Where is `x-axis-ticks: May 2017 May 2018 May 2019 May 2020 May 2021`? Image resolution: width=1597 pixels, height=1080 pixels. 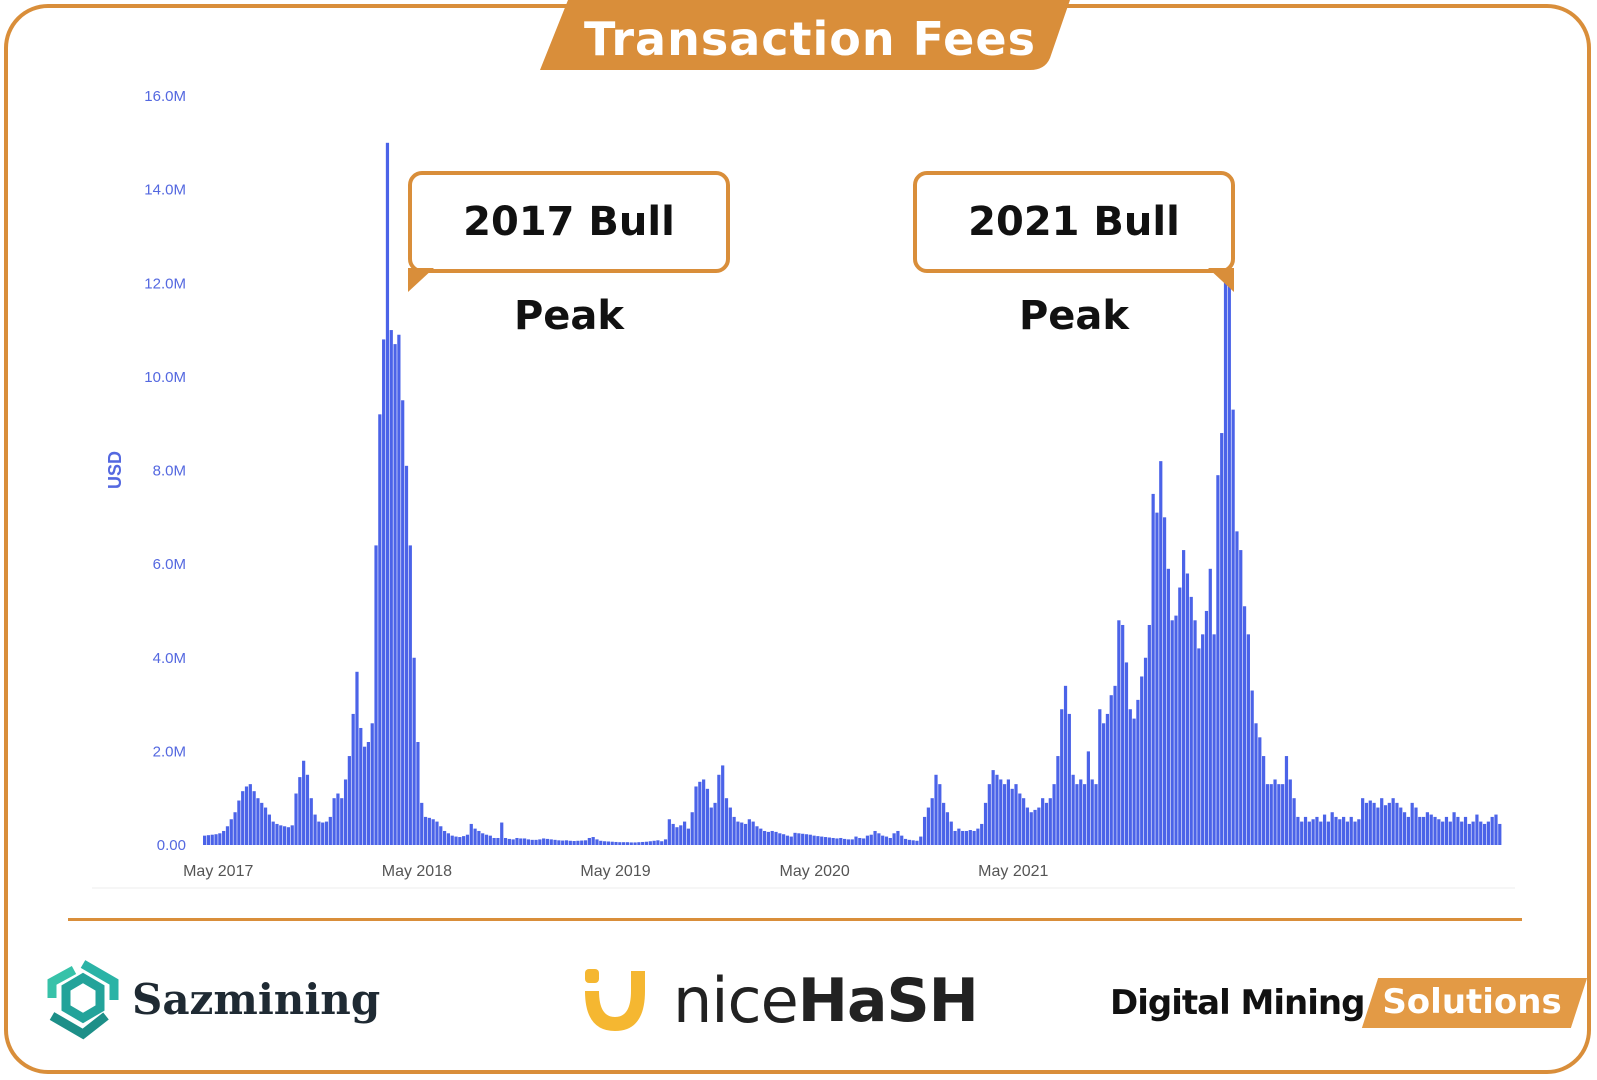 x-axis-ticks: May 2017 May 2018 May 2019 May 2020 May 2021 is located at coordinates (615, 871).